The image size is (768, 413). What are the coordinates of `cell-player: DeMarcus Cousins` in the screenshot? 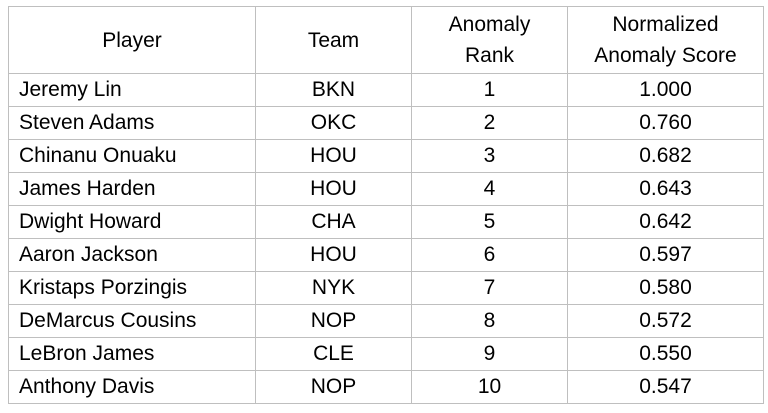 It's located at (132, 321).